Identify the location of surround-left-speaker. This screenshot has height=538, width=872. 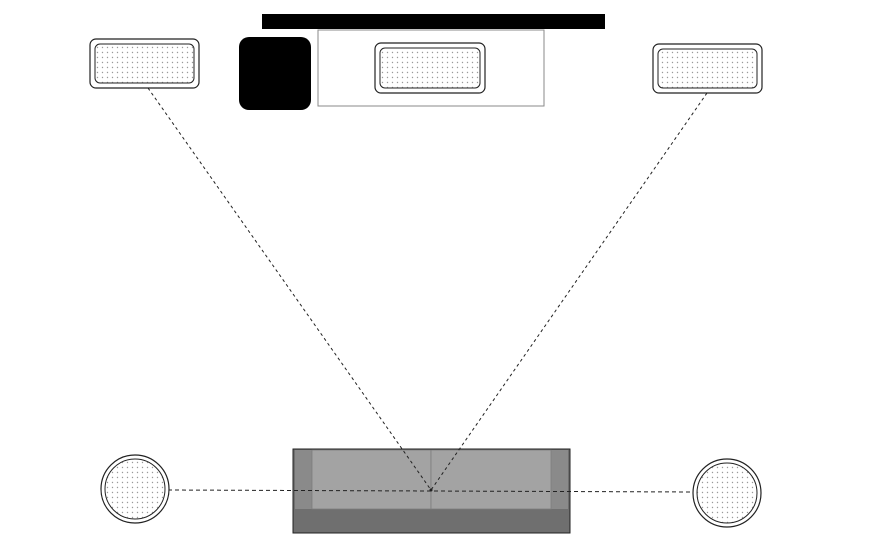
(135, 489).